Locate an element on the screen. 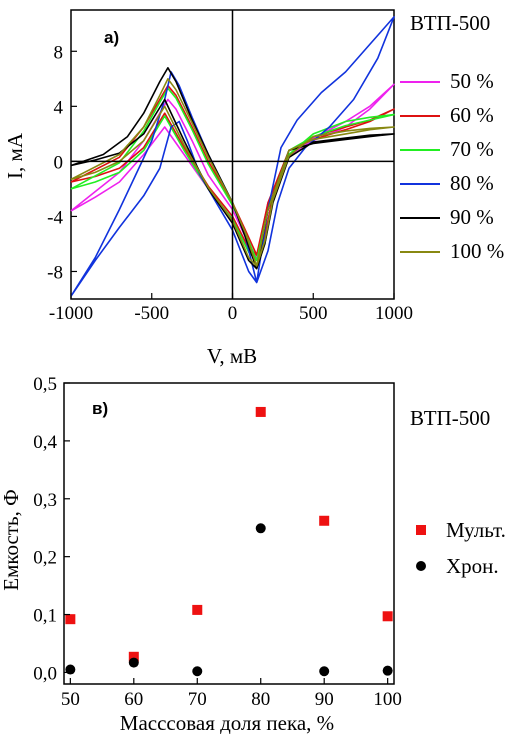  panel-b-y-tick-label: 0,2 is located at coordinates (45, 558).